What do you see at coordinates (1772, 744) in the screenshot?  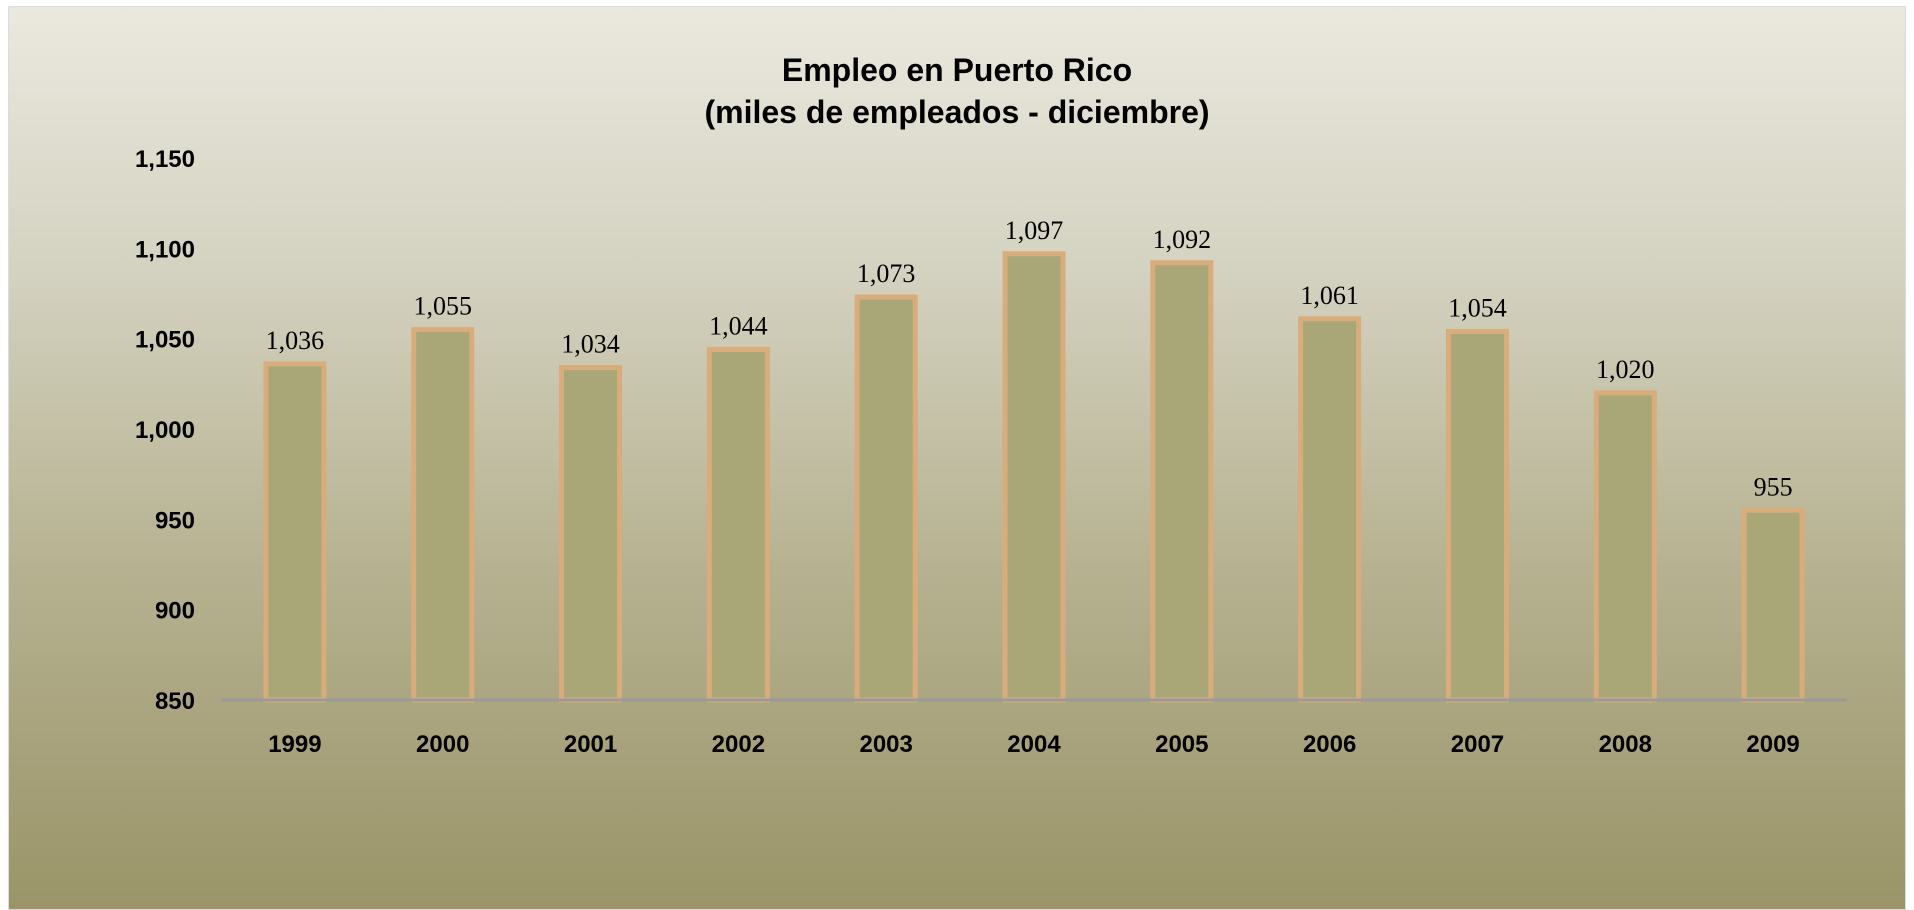 I see `x-tick-label: 2009` at bounding box center [1772, 744].